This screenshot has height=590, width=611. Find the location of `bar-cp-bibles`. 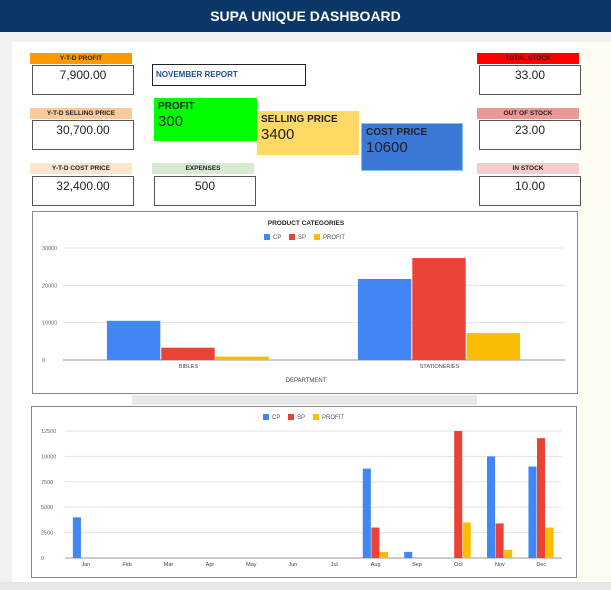

bar-cp-bibles is located at coordinates (133, 340).